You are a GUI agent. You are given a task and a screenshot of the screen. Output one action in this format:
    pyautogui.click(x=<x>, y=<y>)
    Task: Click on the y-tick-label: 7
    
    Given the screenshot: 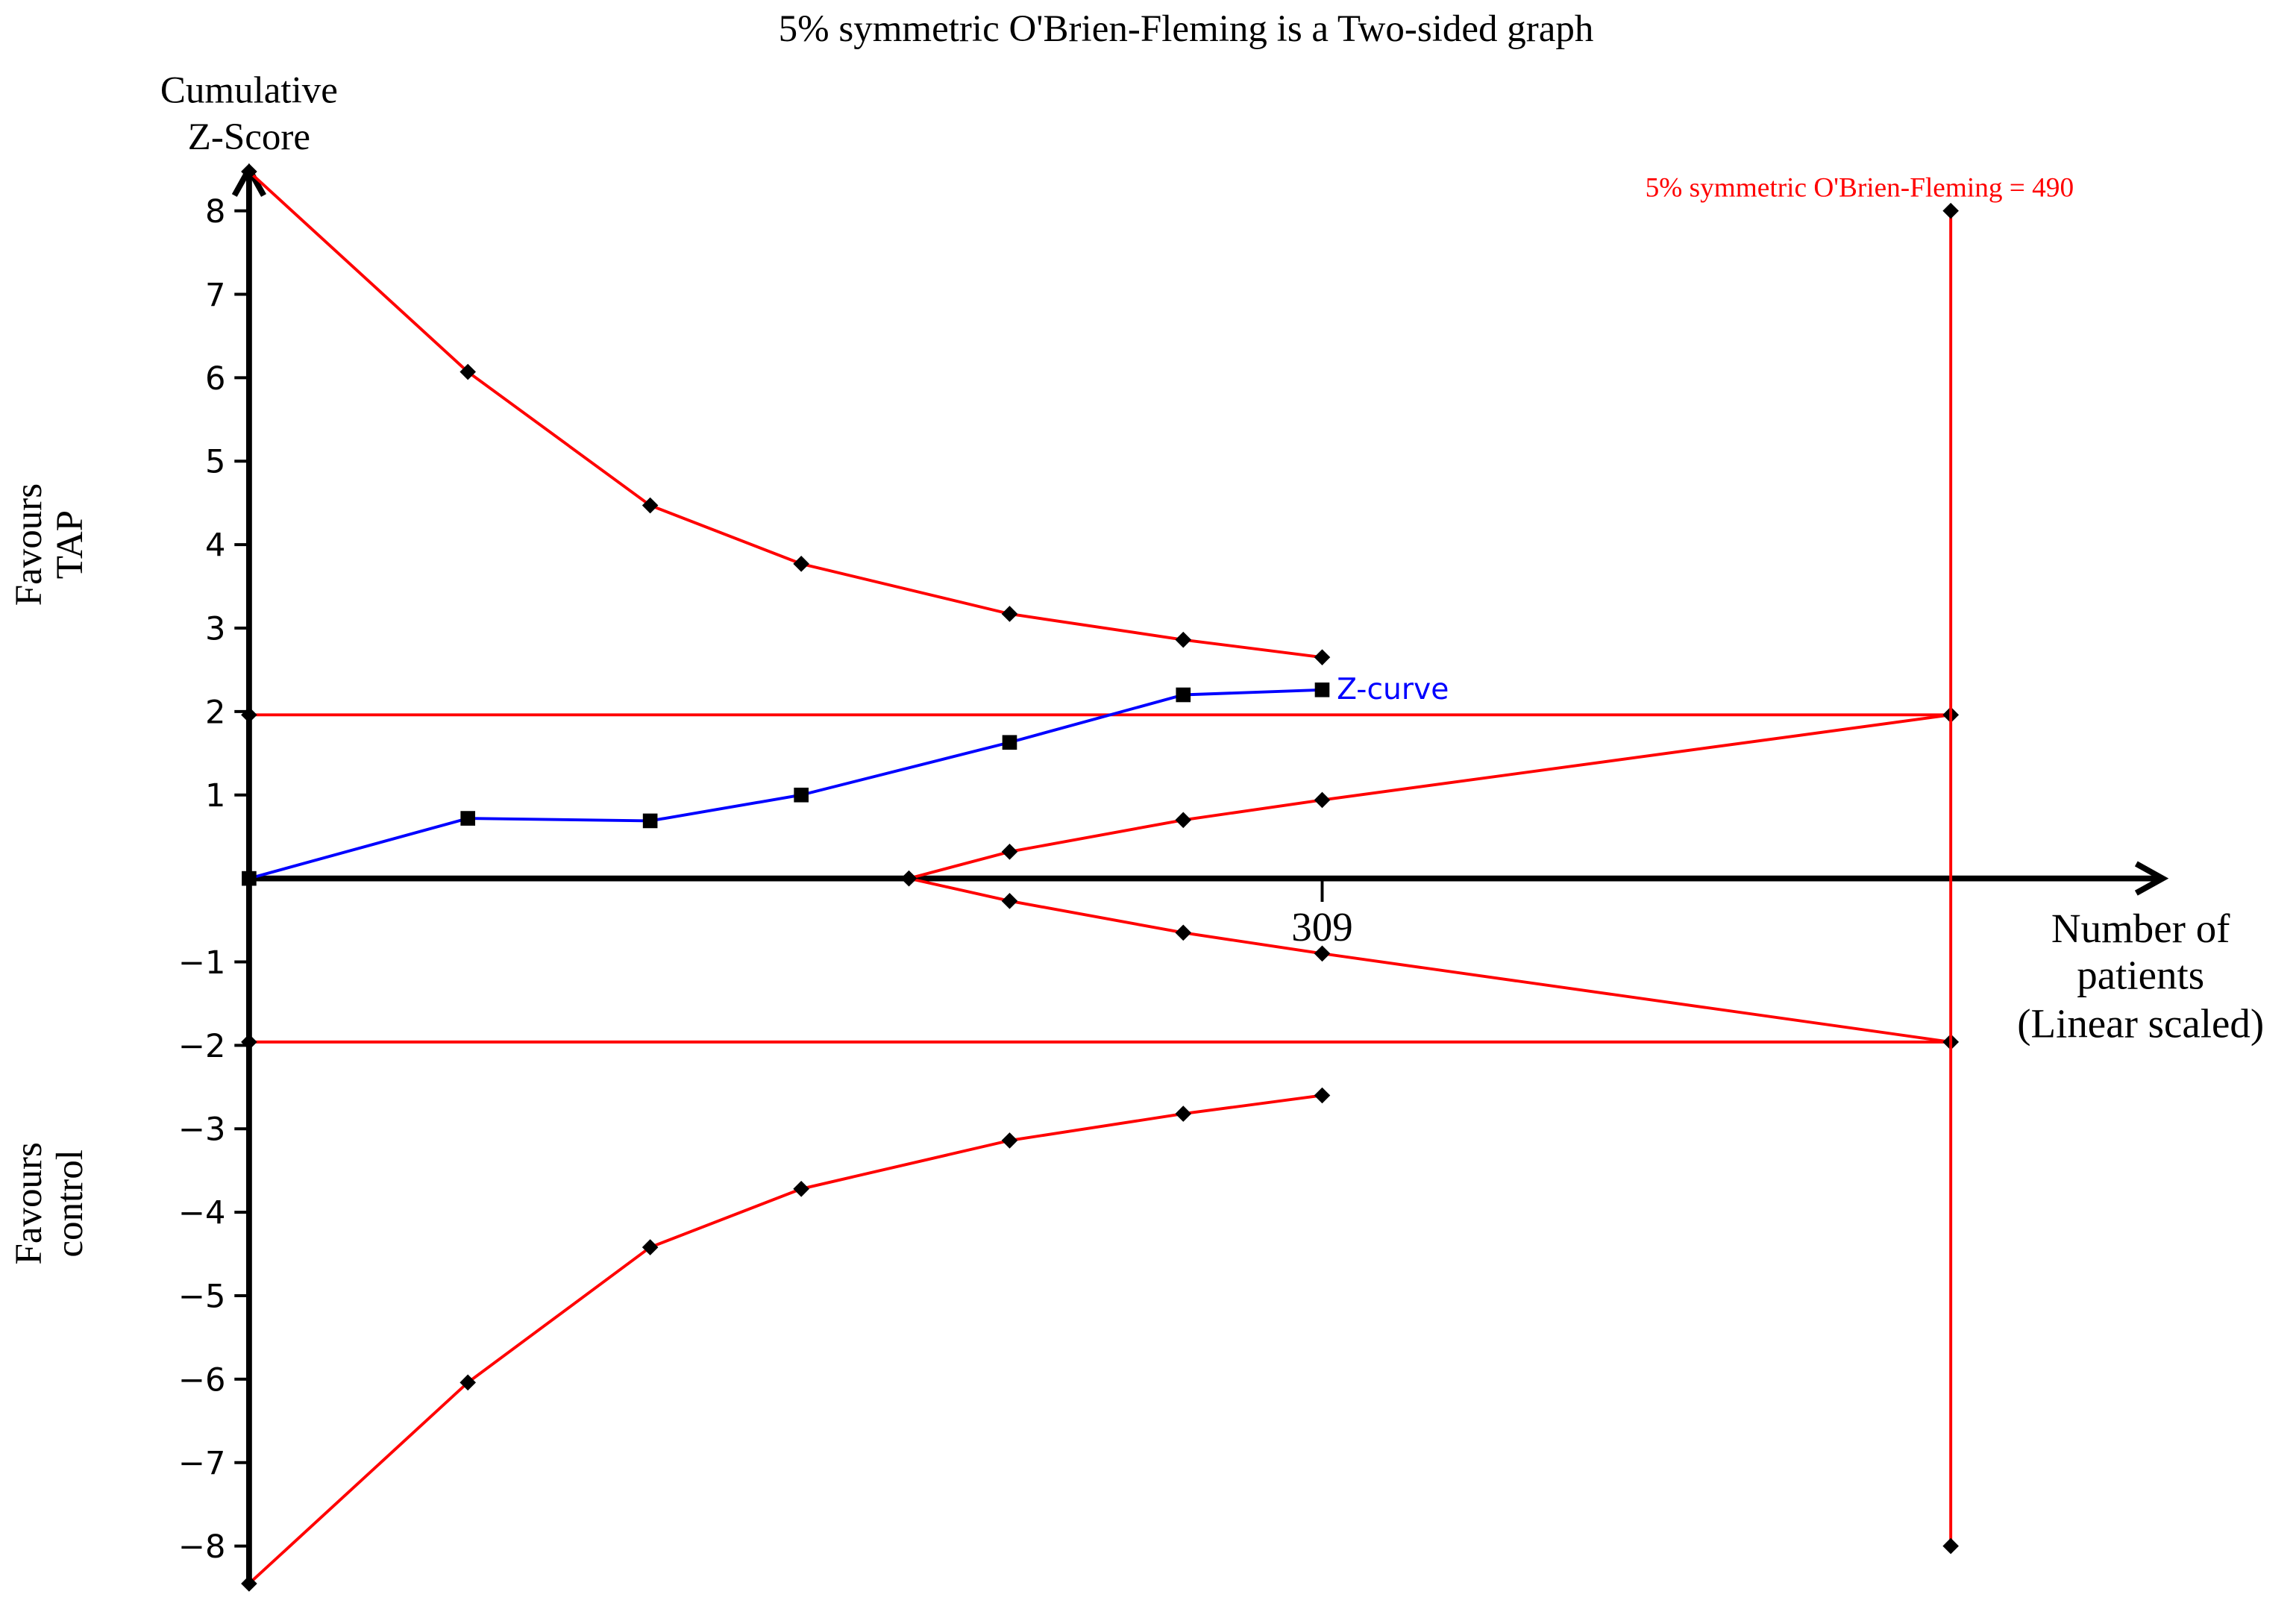 What is the action you would take?
    pyautogui.click(x=215, y=295)
    